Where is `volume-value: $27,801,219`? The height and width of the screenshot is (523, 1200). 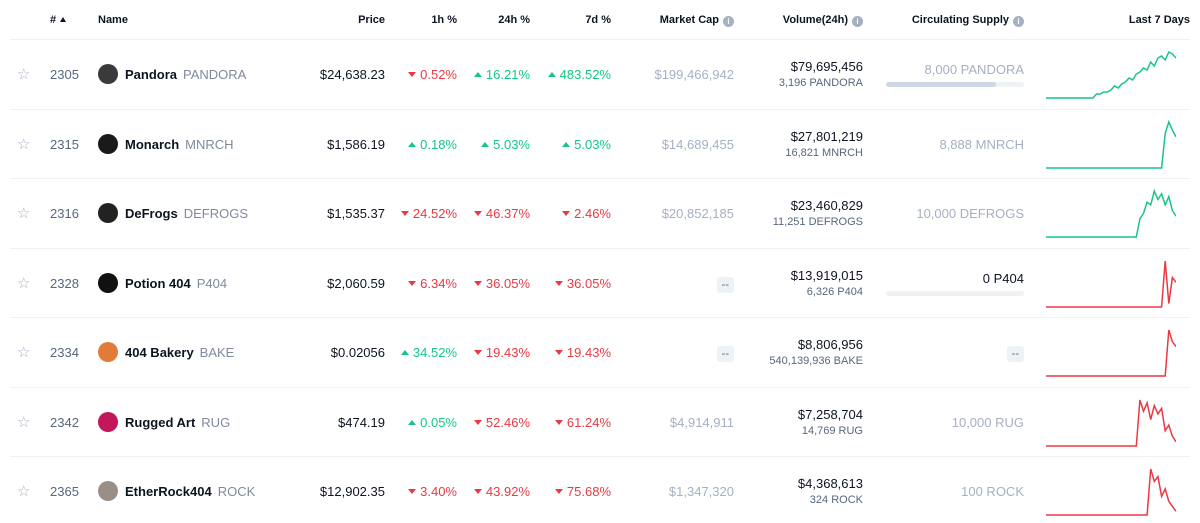 volume-value: $27,801,219 is located at coordinates (826, 136).